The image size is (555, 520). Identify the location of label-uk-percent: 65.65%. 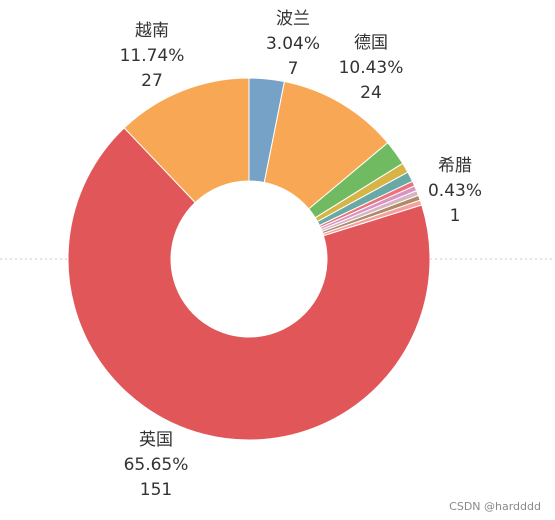
(156, 465).